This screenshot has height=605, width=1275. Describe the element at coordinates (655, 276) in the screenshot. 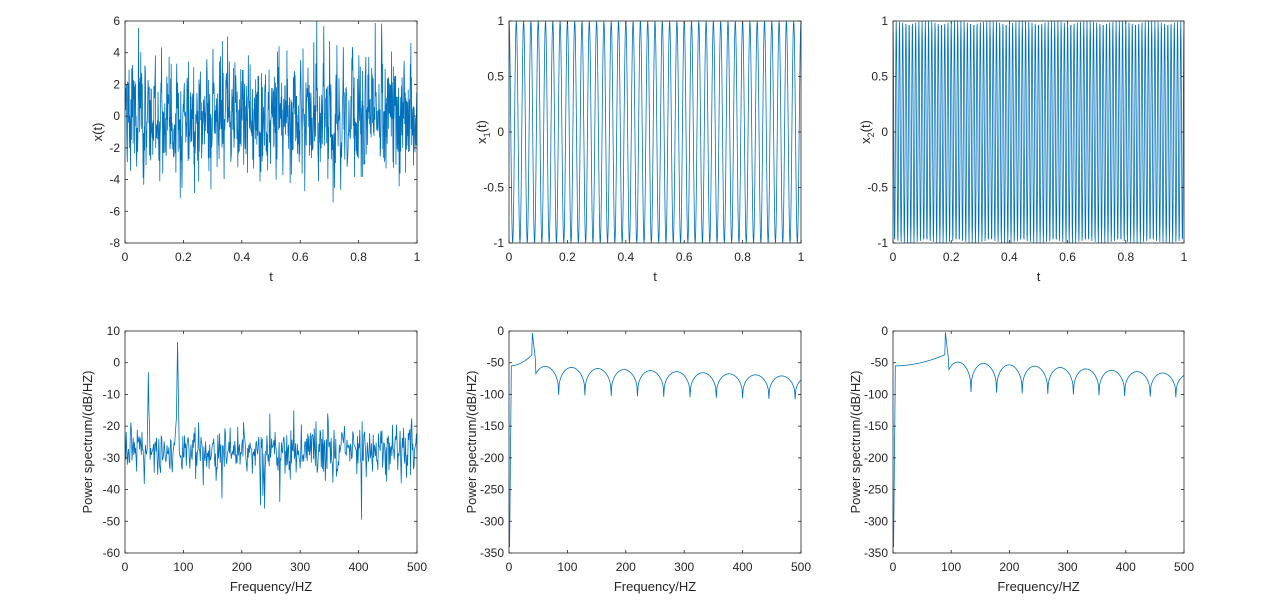

I see `x-axis-label-p2: t` at that location.